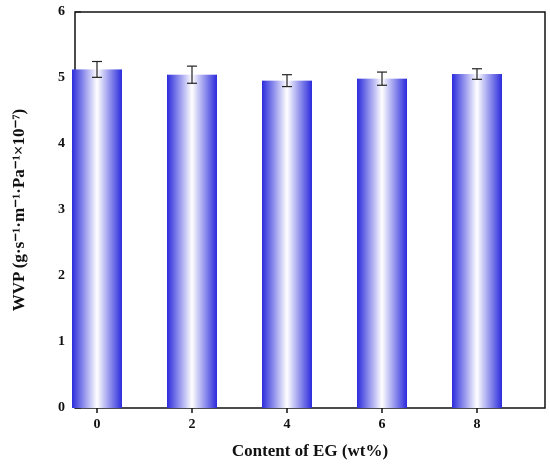 Image resolution: width=550 pixels, height=468 pixels. Describe the element at coordinates (382, 424) in the screenshot. I see `x-tick-label: 6` at that location.